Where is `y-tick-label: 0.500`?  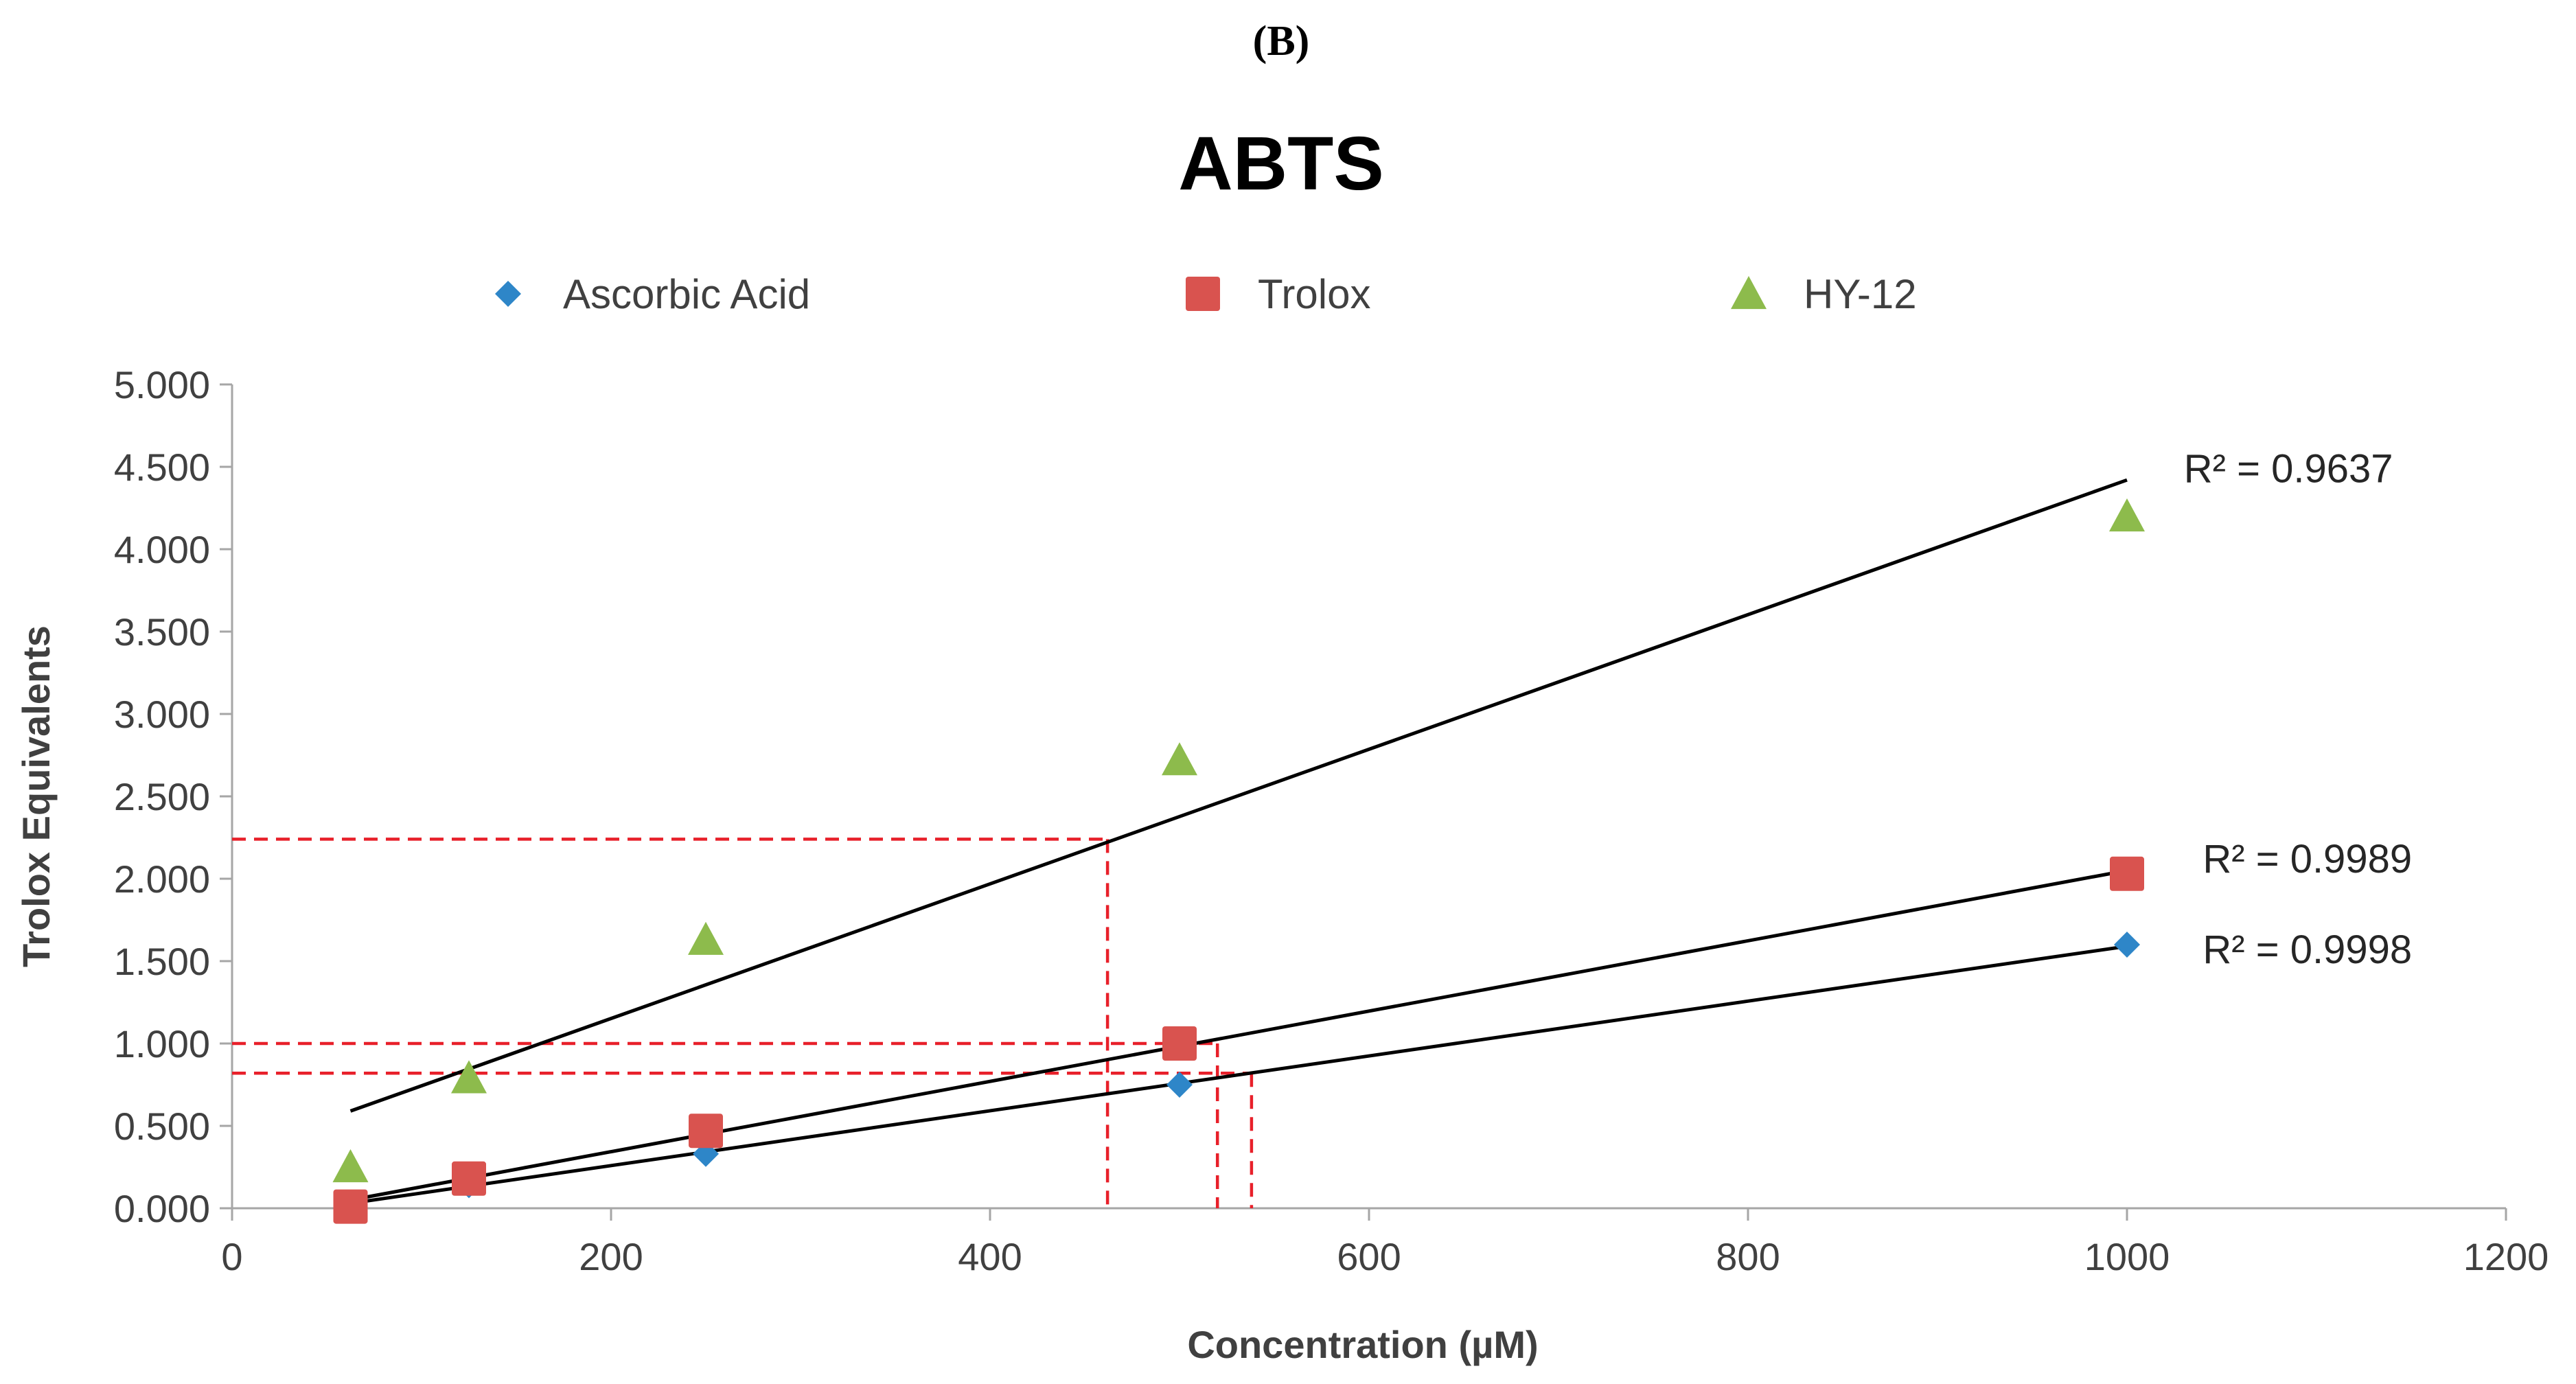 y-tick-label: 0.500 is located at coordinates (162, 1126).